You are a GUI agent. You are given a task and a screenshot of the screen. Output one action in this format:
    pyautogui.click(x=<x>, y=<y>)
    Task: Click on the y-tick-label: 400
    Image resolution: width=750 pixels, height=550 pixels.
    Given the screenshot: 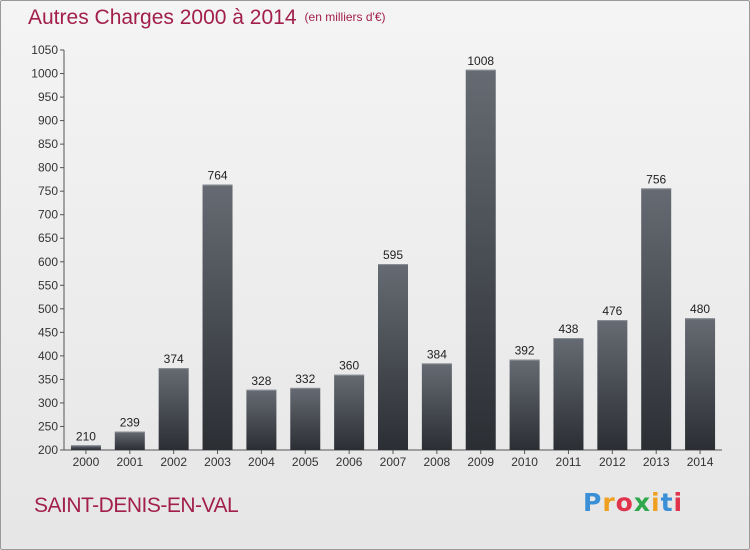 What is the action you would take?
    pyautogui.click(x=48, y=356)
    